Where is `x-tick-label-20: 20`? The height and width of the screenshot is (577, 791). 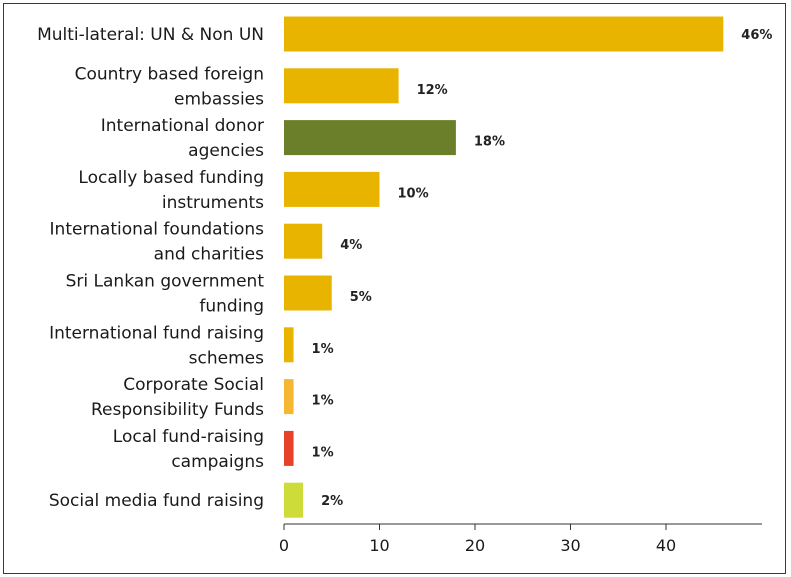
x-tick-label-20: 20 is located at coordinates (475, 545).